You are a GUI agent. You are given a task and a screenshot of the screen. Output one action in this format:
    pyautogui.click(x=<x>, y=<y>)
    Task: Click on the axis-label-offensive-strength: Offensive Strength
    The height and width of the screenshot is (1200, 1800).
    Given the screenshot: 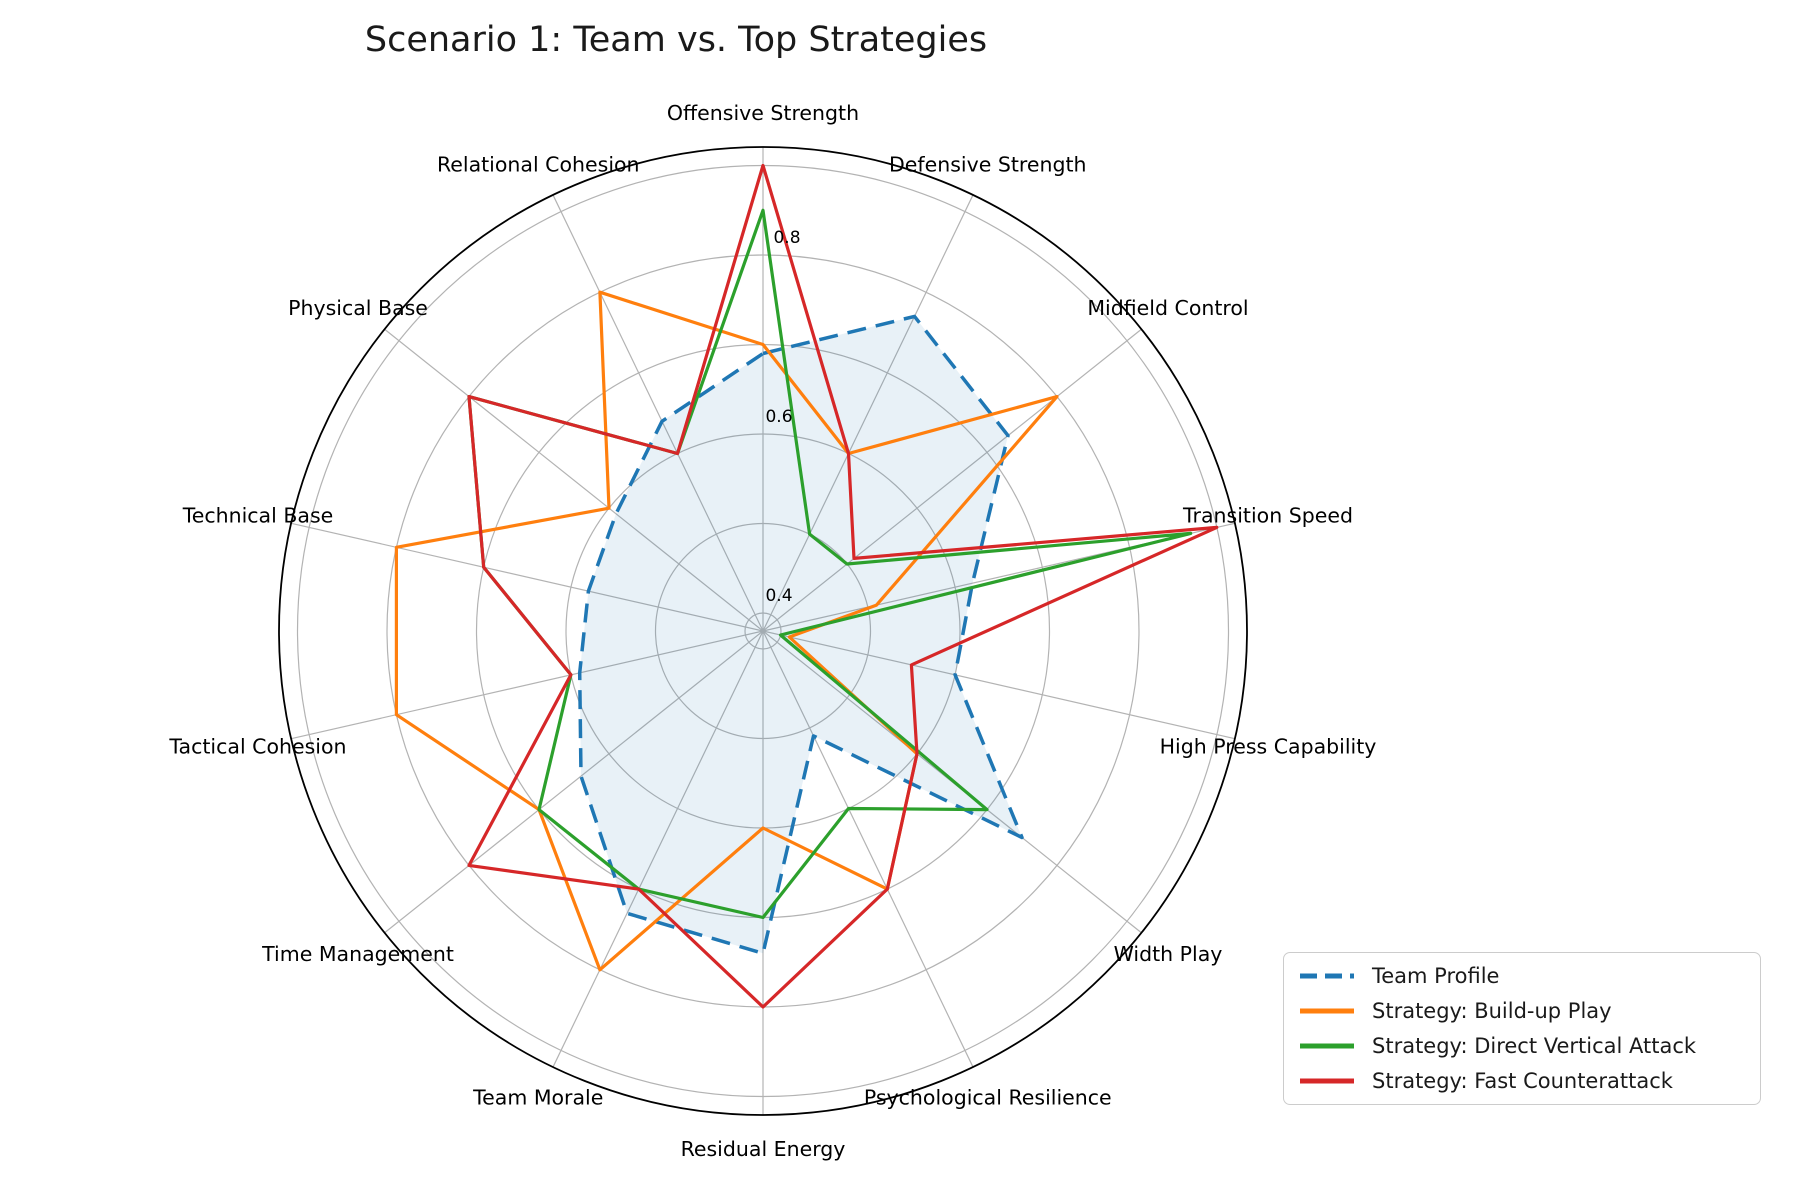 What is the action you would take?
    pyautogui.click(x=763, y=113)
    